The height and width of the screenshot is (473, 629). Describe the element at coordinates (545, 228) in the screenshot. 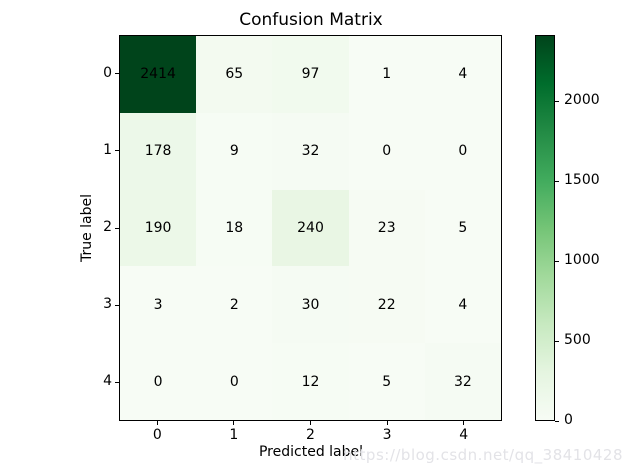

I see `colorbar` at that location.